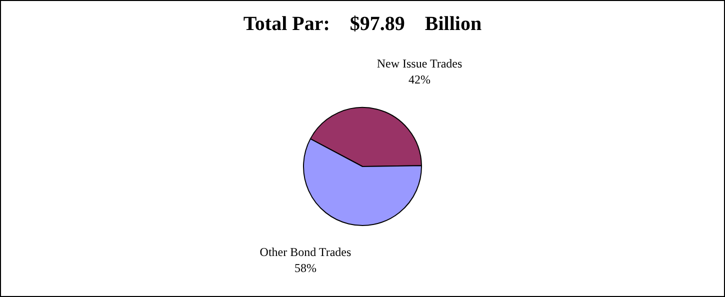 The image size is (725, 297). What do you see at coordinates (305, 267) in the screenshot?
I see `data-label: 58%` at bounding box center [305, 267].